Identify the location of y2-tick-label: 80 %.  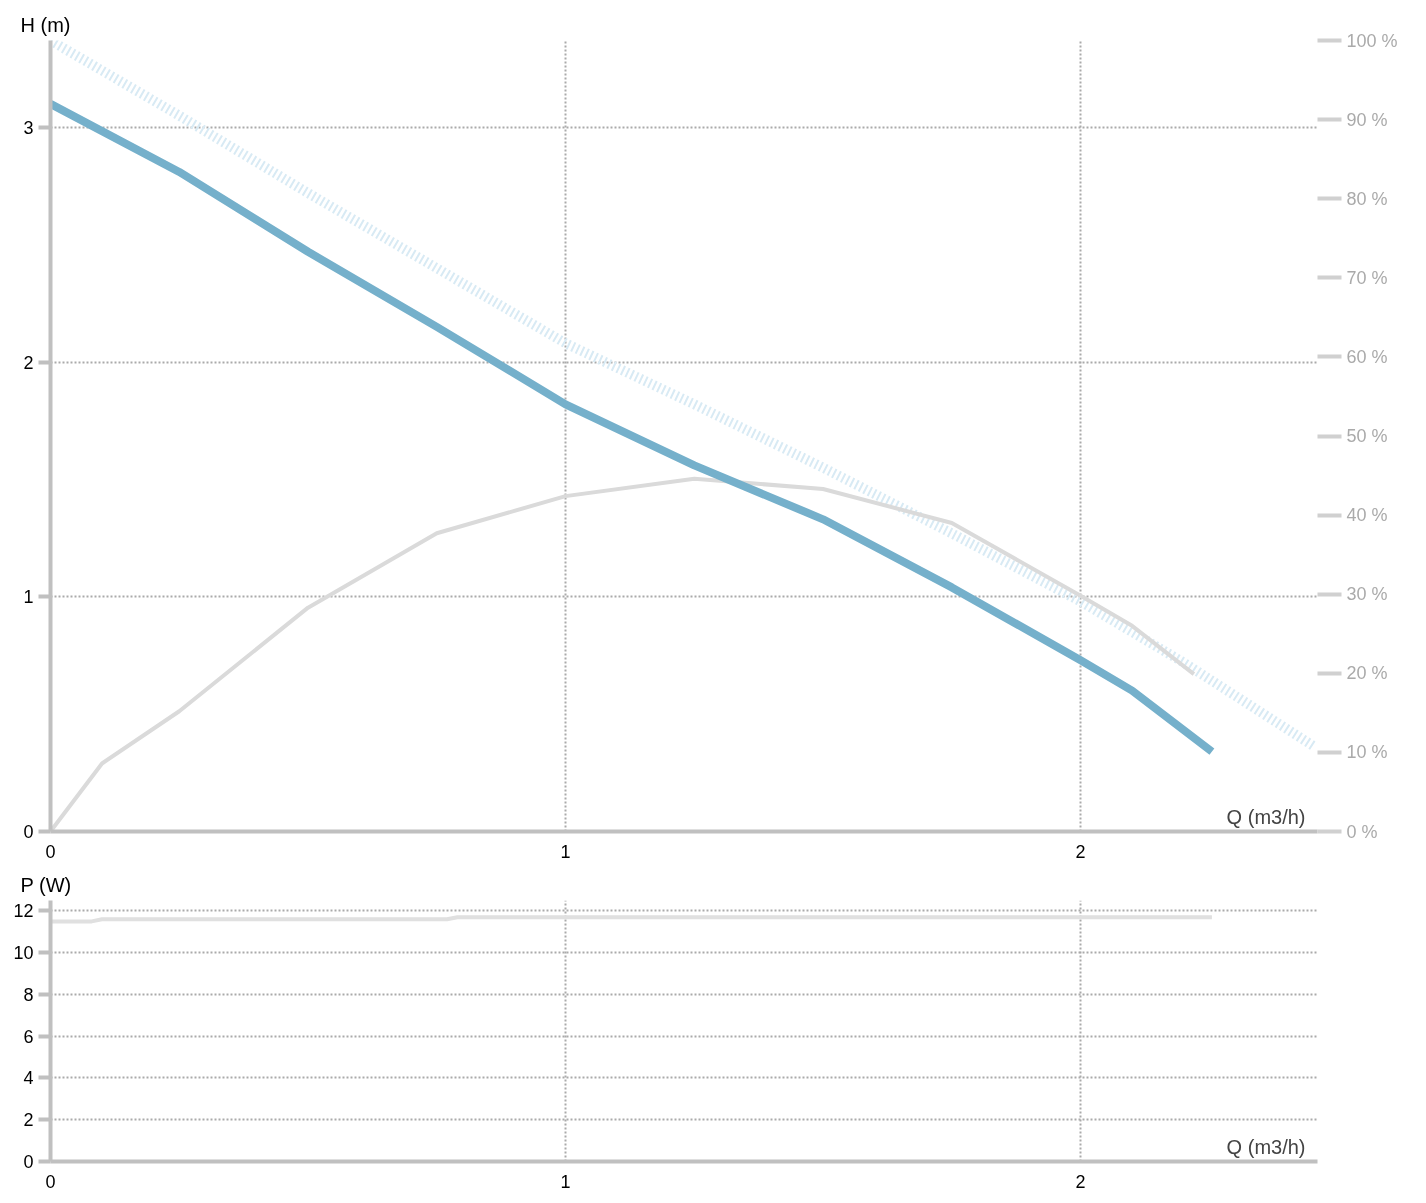
(1367, 198).